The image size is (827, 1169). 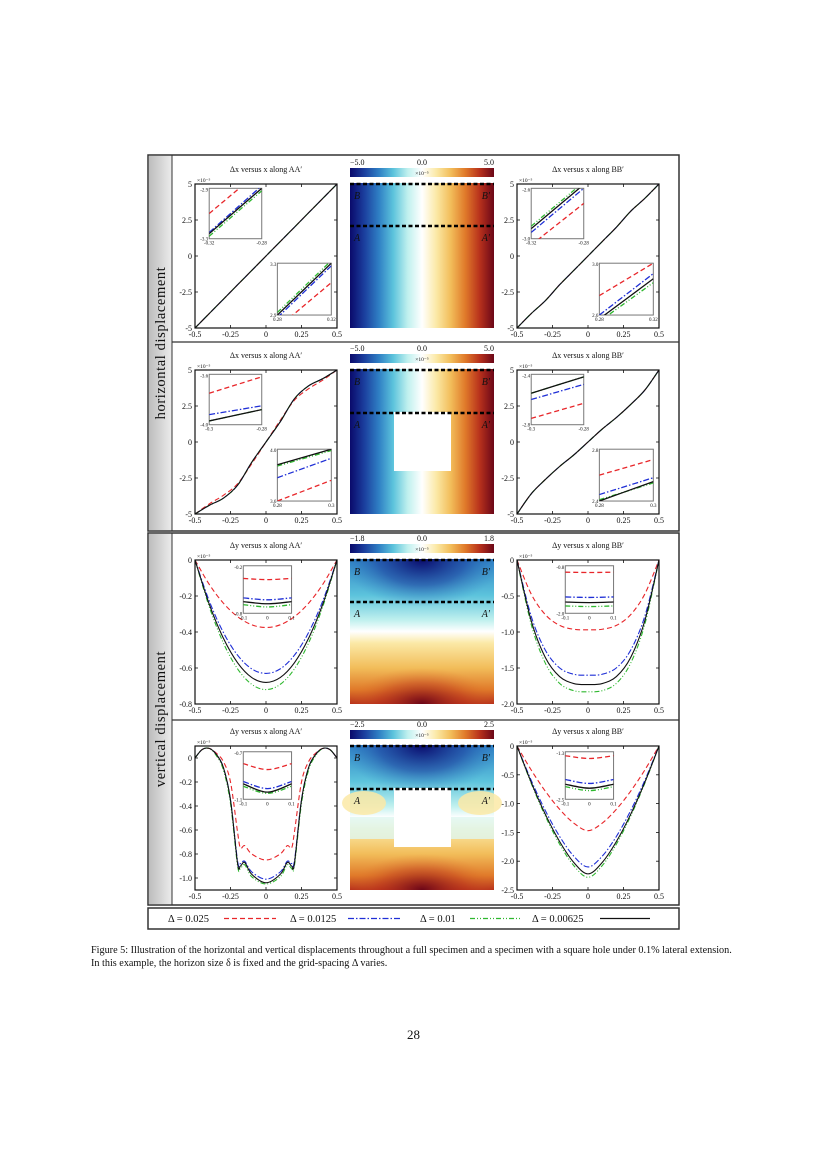 I want to click on inset-plot: -1.3 -2.5-0.1 0 0.1, so click(x=586, y=779).